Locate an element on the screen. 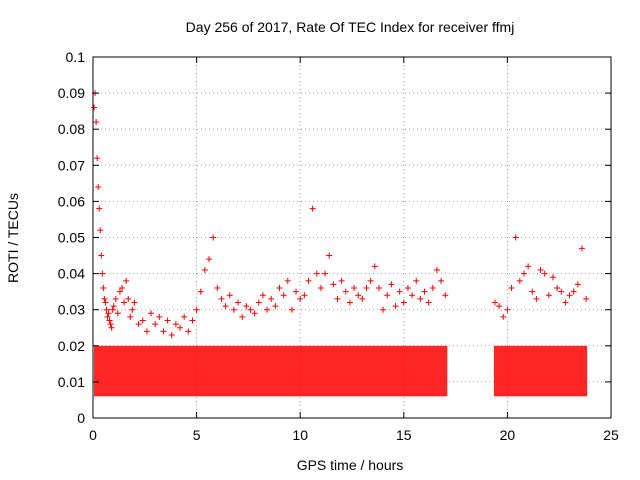  y-tick-label: 0.1 is located at coordinates (76, 57).